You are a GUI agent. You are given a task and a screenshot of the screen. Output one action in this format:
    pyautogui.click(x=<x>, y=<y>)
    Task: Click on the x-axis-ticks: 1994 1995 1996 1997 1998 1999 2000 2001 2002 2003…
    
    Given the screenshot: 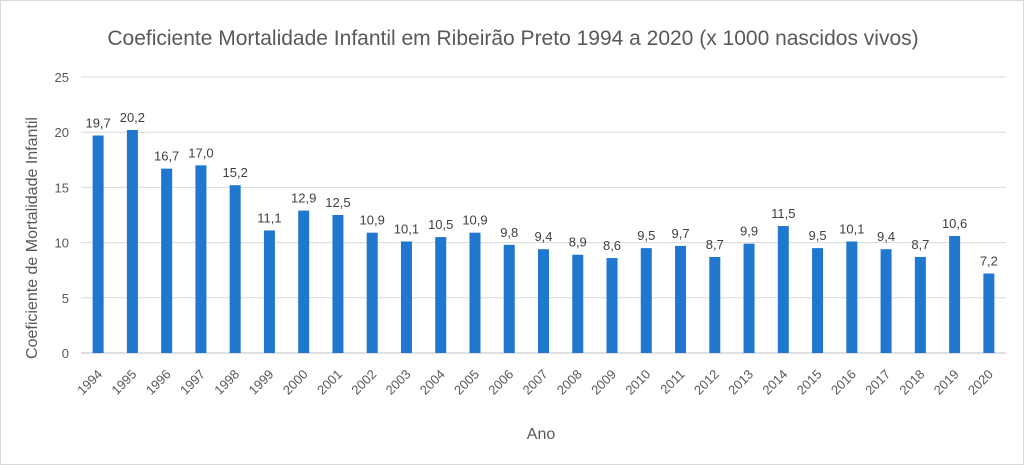 What is the action you would take?
    pyautogui.click(x=535, y=382)
    